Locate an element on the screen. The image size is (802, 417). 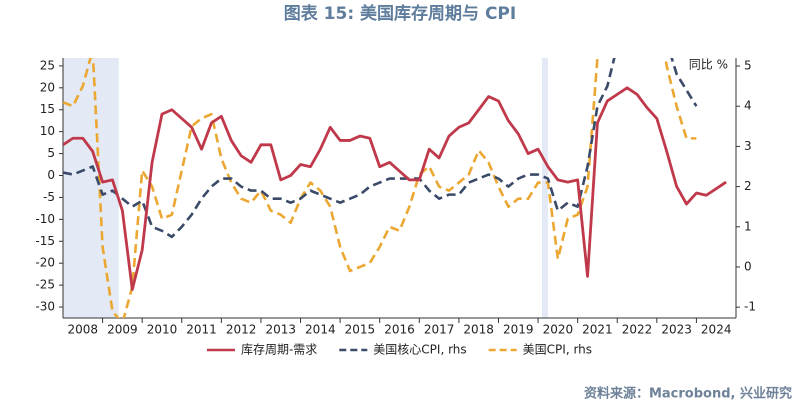
y2-tick-label: 0 is located at coordinates (748, 266).